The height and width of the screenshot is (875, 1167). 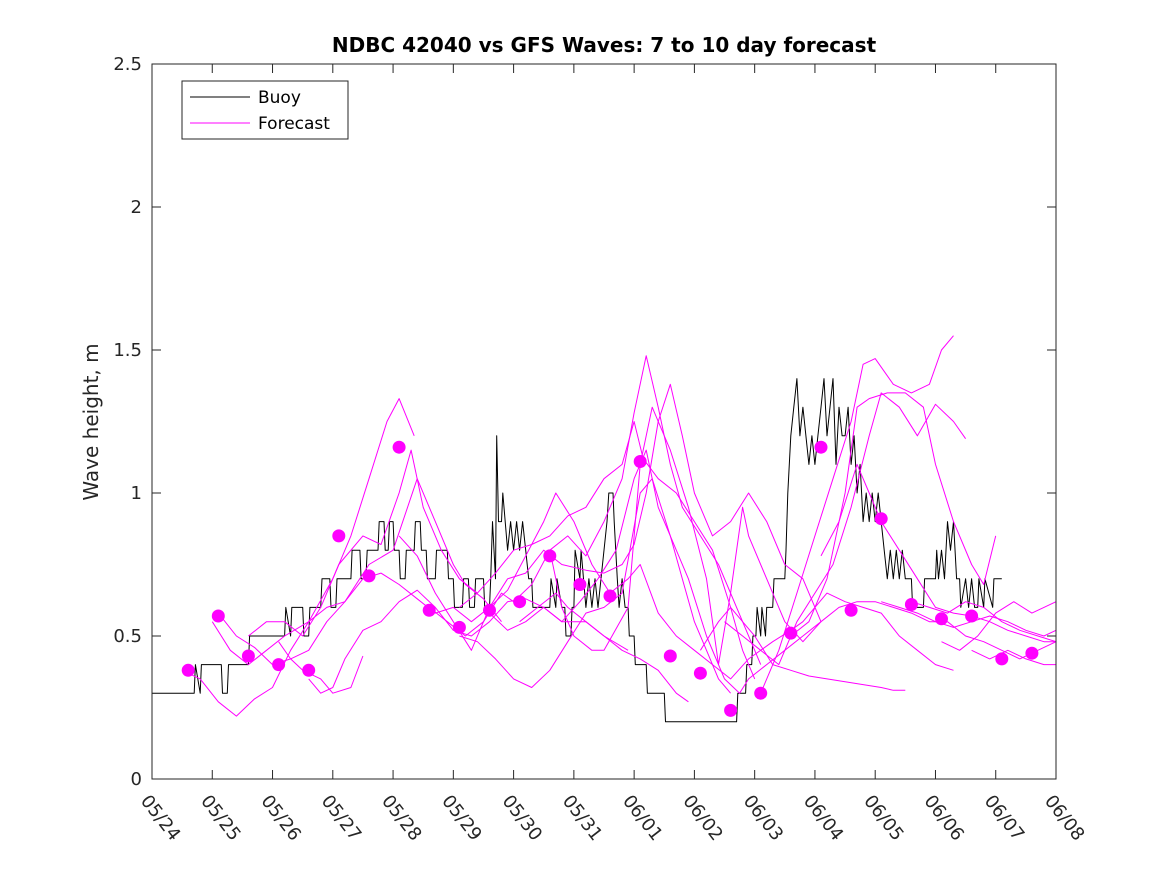 I want to click on y-axis-label: Wave height, m, so click(x=91, y=421).